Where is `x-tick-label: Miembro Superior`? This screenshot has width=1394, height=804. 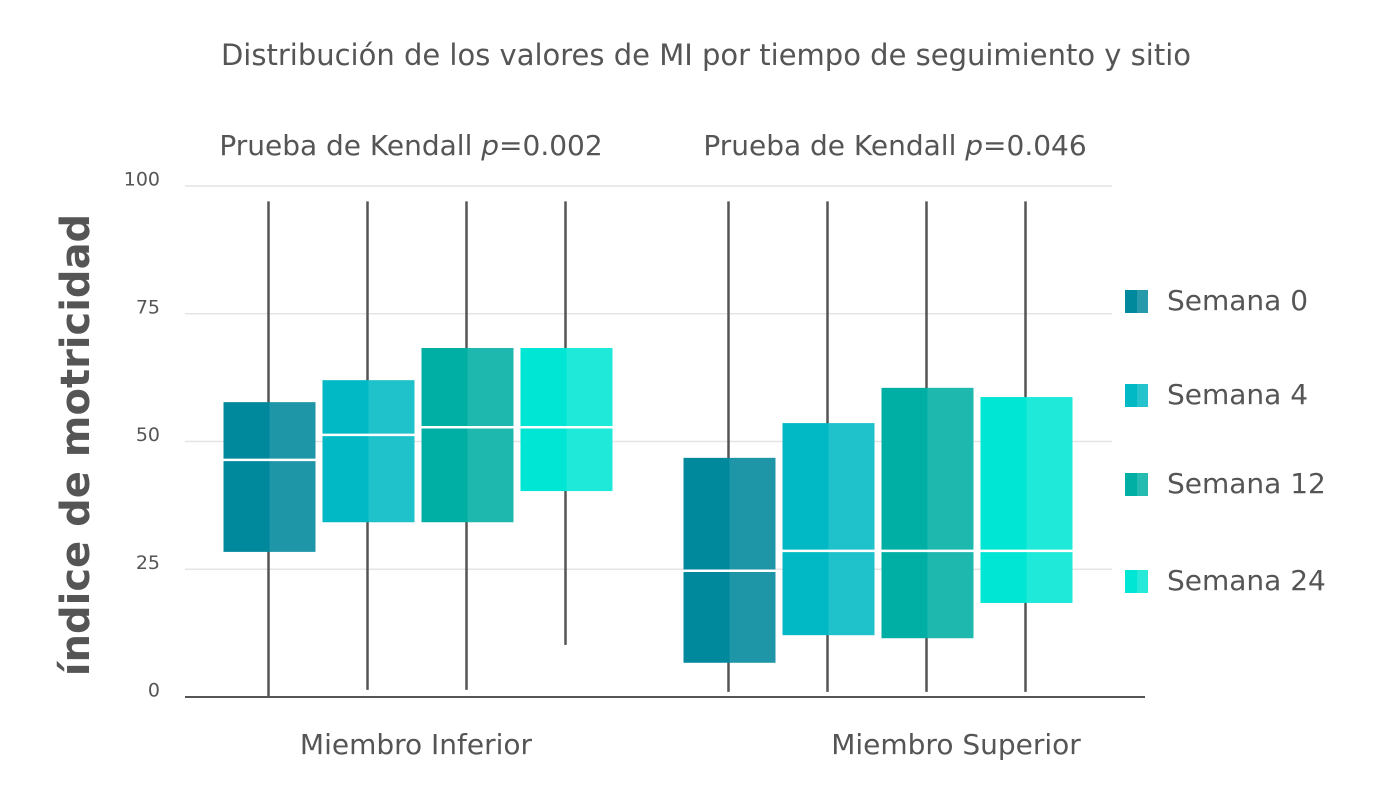
x-tick-label: Miembro Superior is located at coordinates (956, 744).